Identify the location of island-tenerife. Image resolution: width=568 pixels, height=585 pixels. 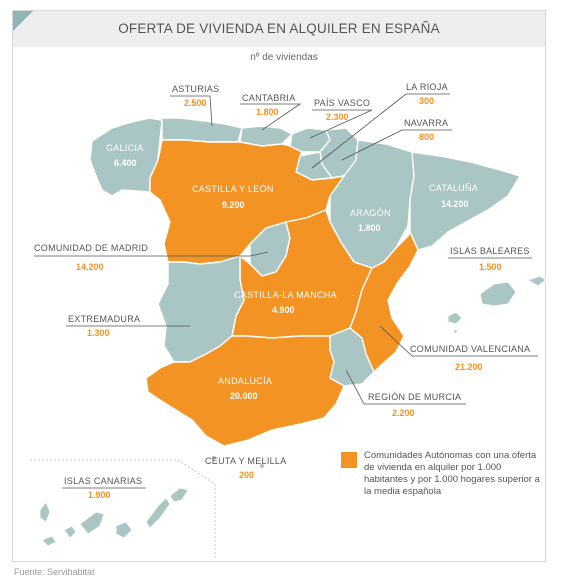
(92, 523).